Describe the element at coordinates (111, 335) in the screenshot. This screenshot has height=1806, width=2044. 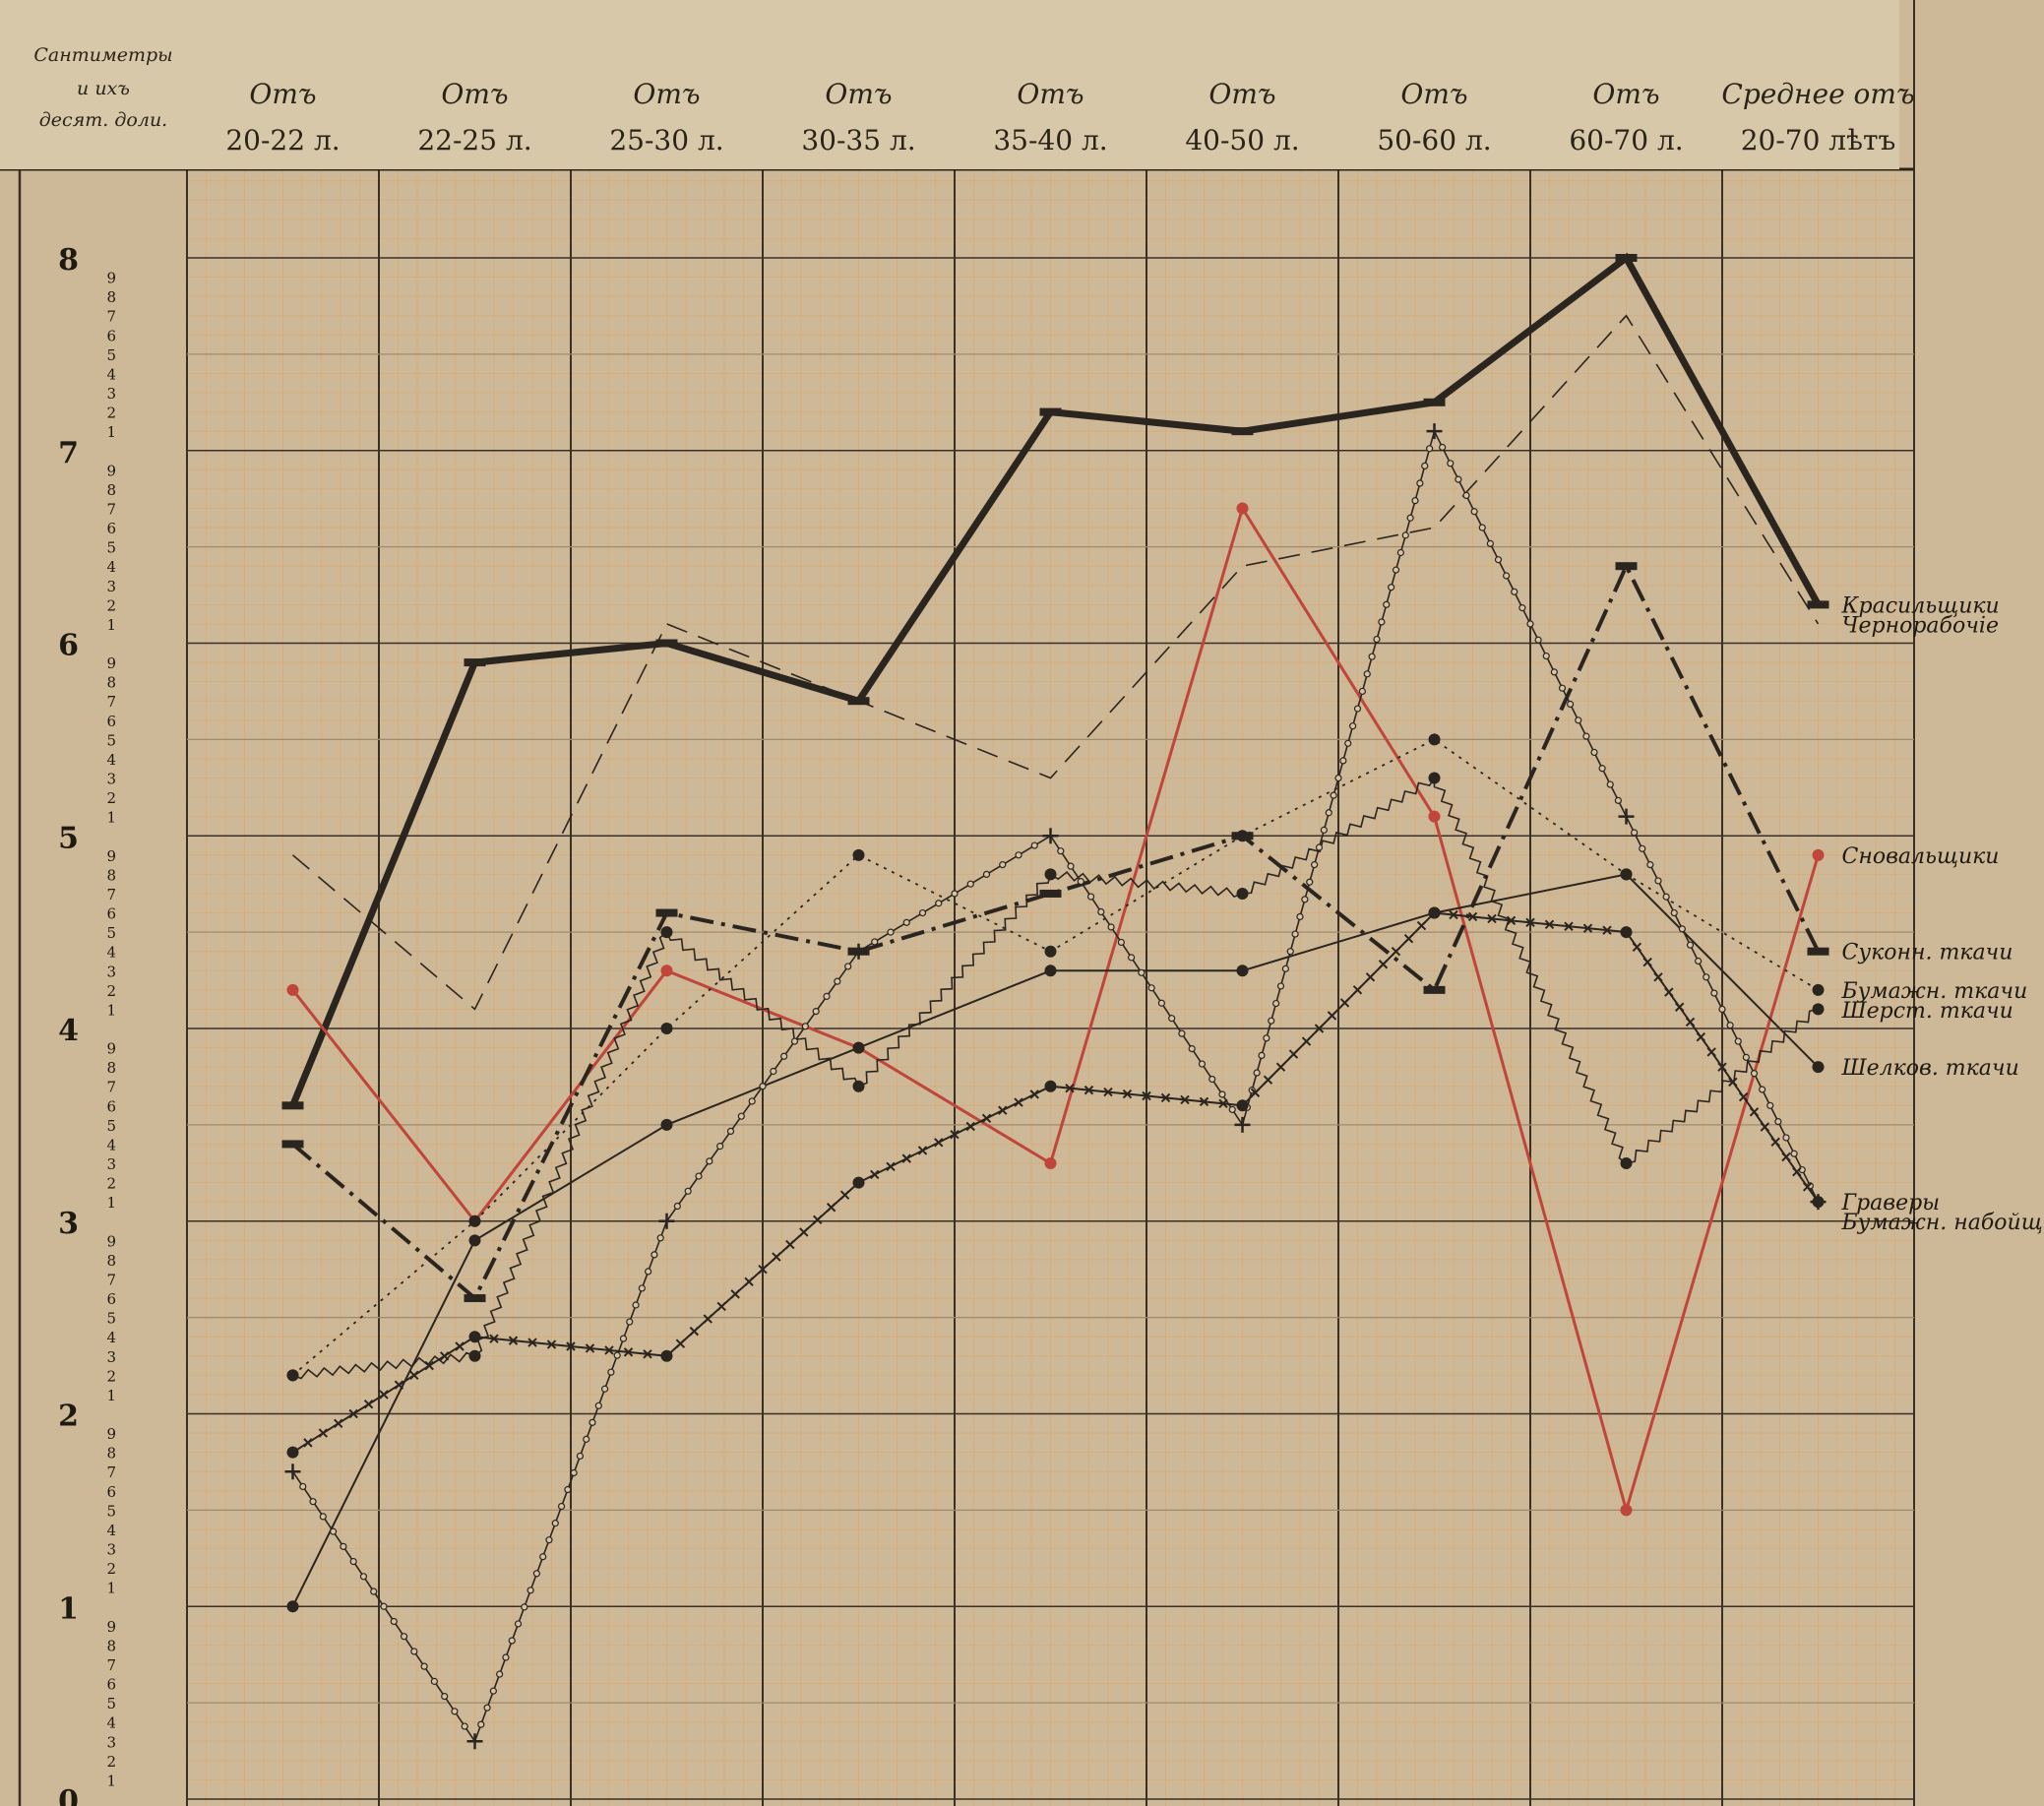
I see `y-minor-tick-label: 6` at that location.